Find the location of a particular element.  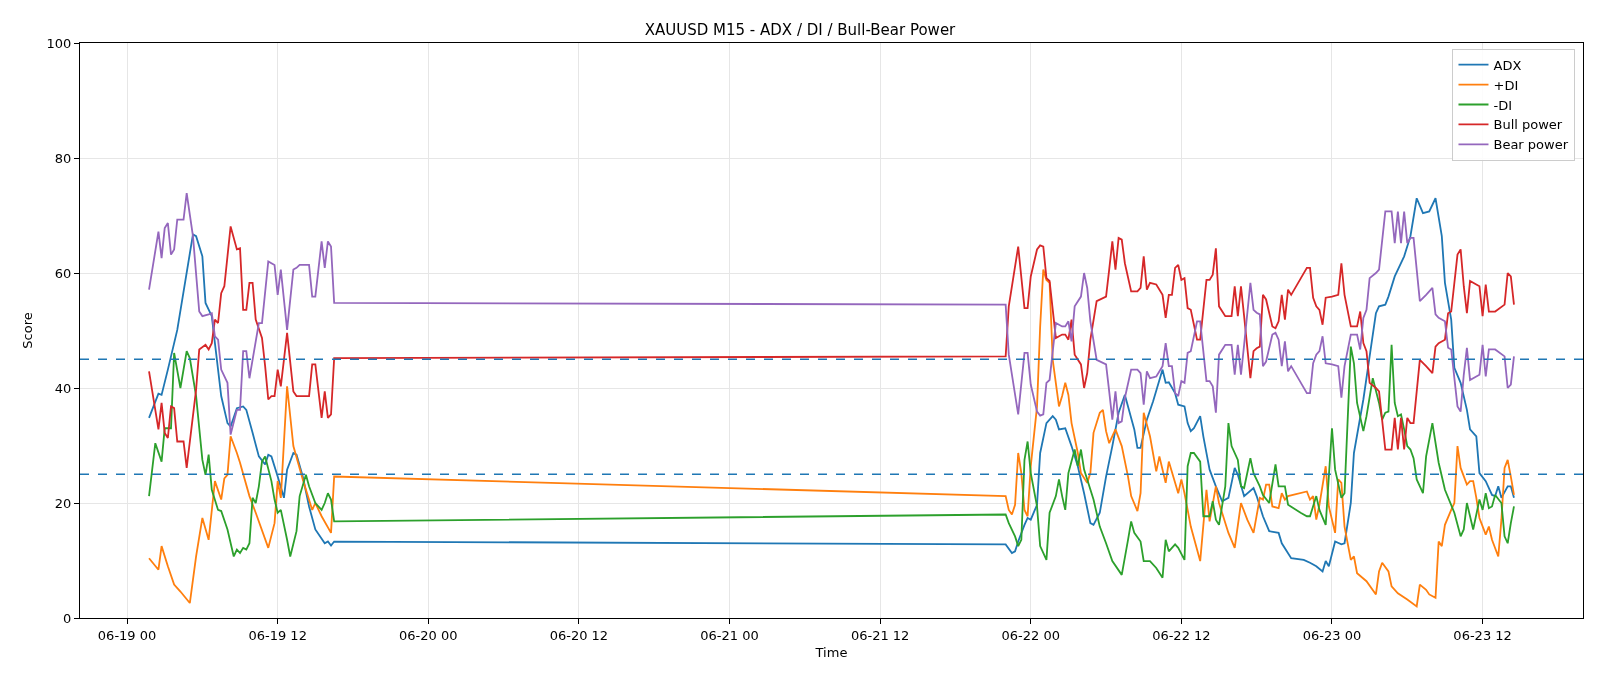

legend-label: ADX is located at coordinates (1507, 65).